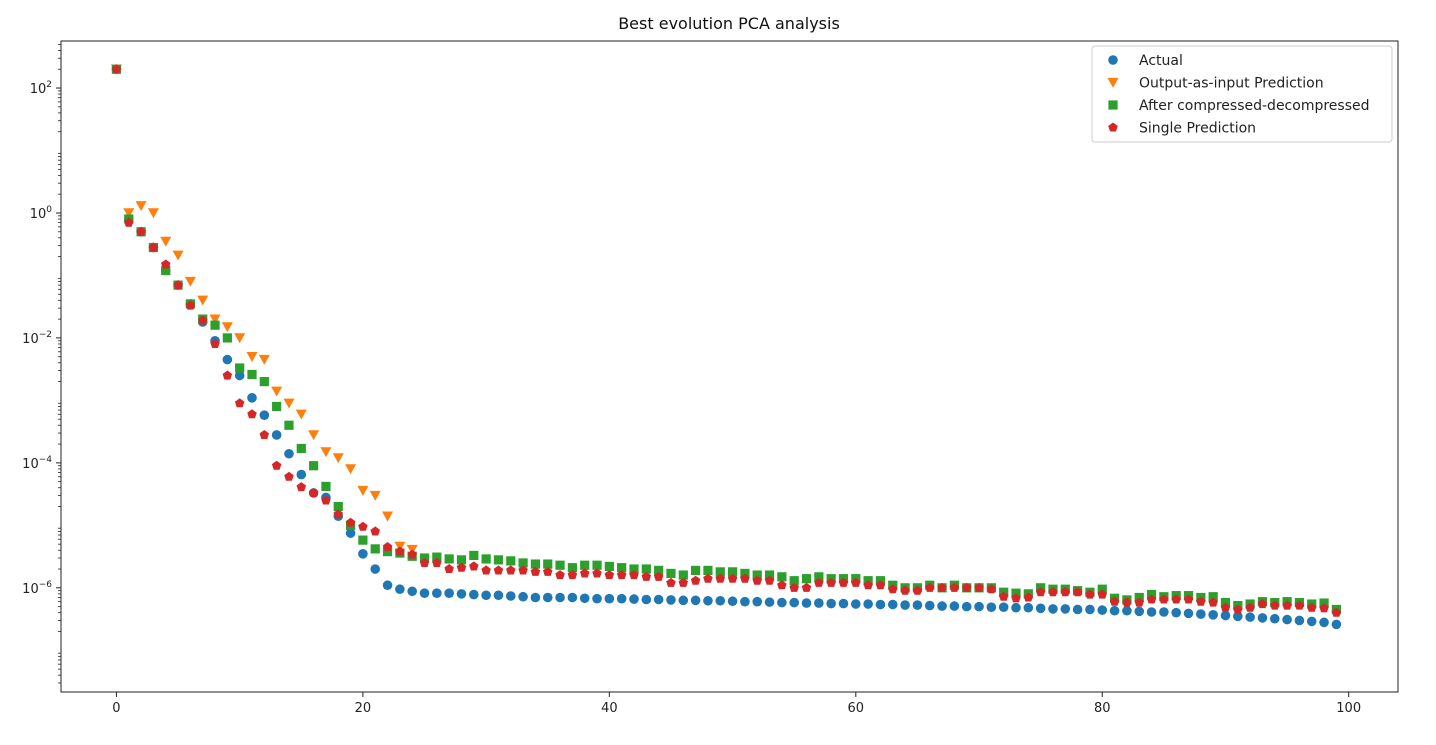 The image size is (1436, 745). Describe the element at coordinates (1254, 106) in the screenshot. I see `legend-label: After compressed-decompressed` at that location.